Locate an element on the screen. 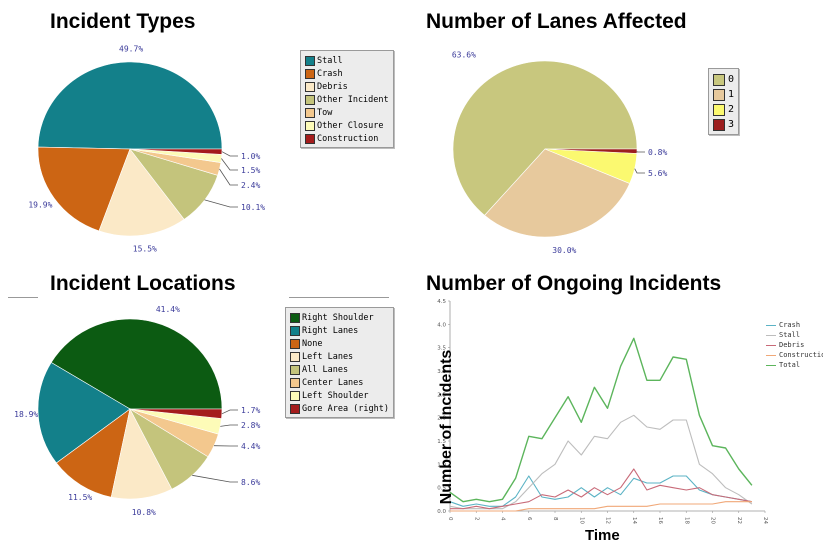 Image resolution: width=823 pixels, height=549 pixels. legend-item: 2 is located at coordinates (723, 109).